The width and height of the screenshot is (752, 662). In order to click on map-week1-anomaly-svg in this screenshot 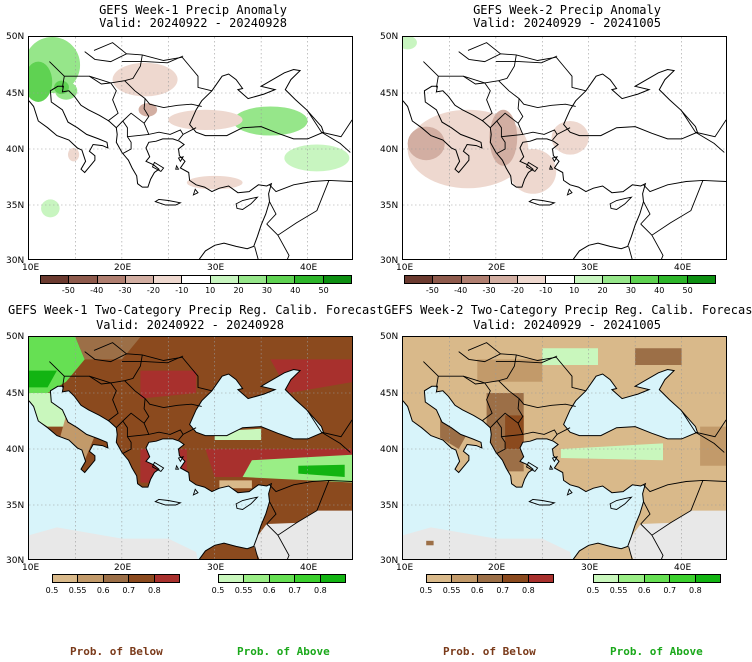, I will do `click(190, 148)`.